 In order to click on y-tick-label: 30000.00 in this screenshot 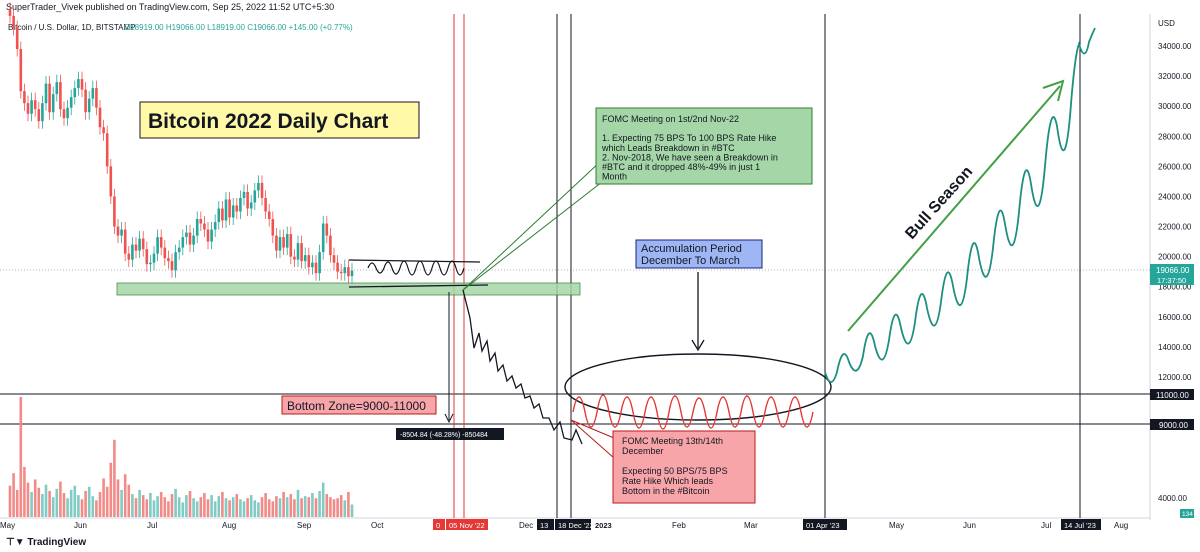, I will do `click(1175, 106)`.